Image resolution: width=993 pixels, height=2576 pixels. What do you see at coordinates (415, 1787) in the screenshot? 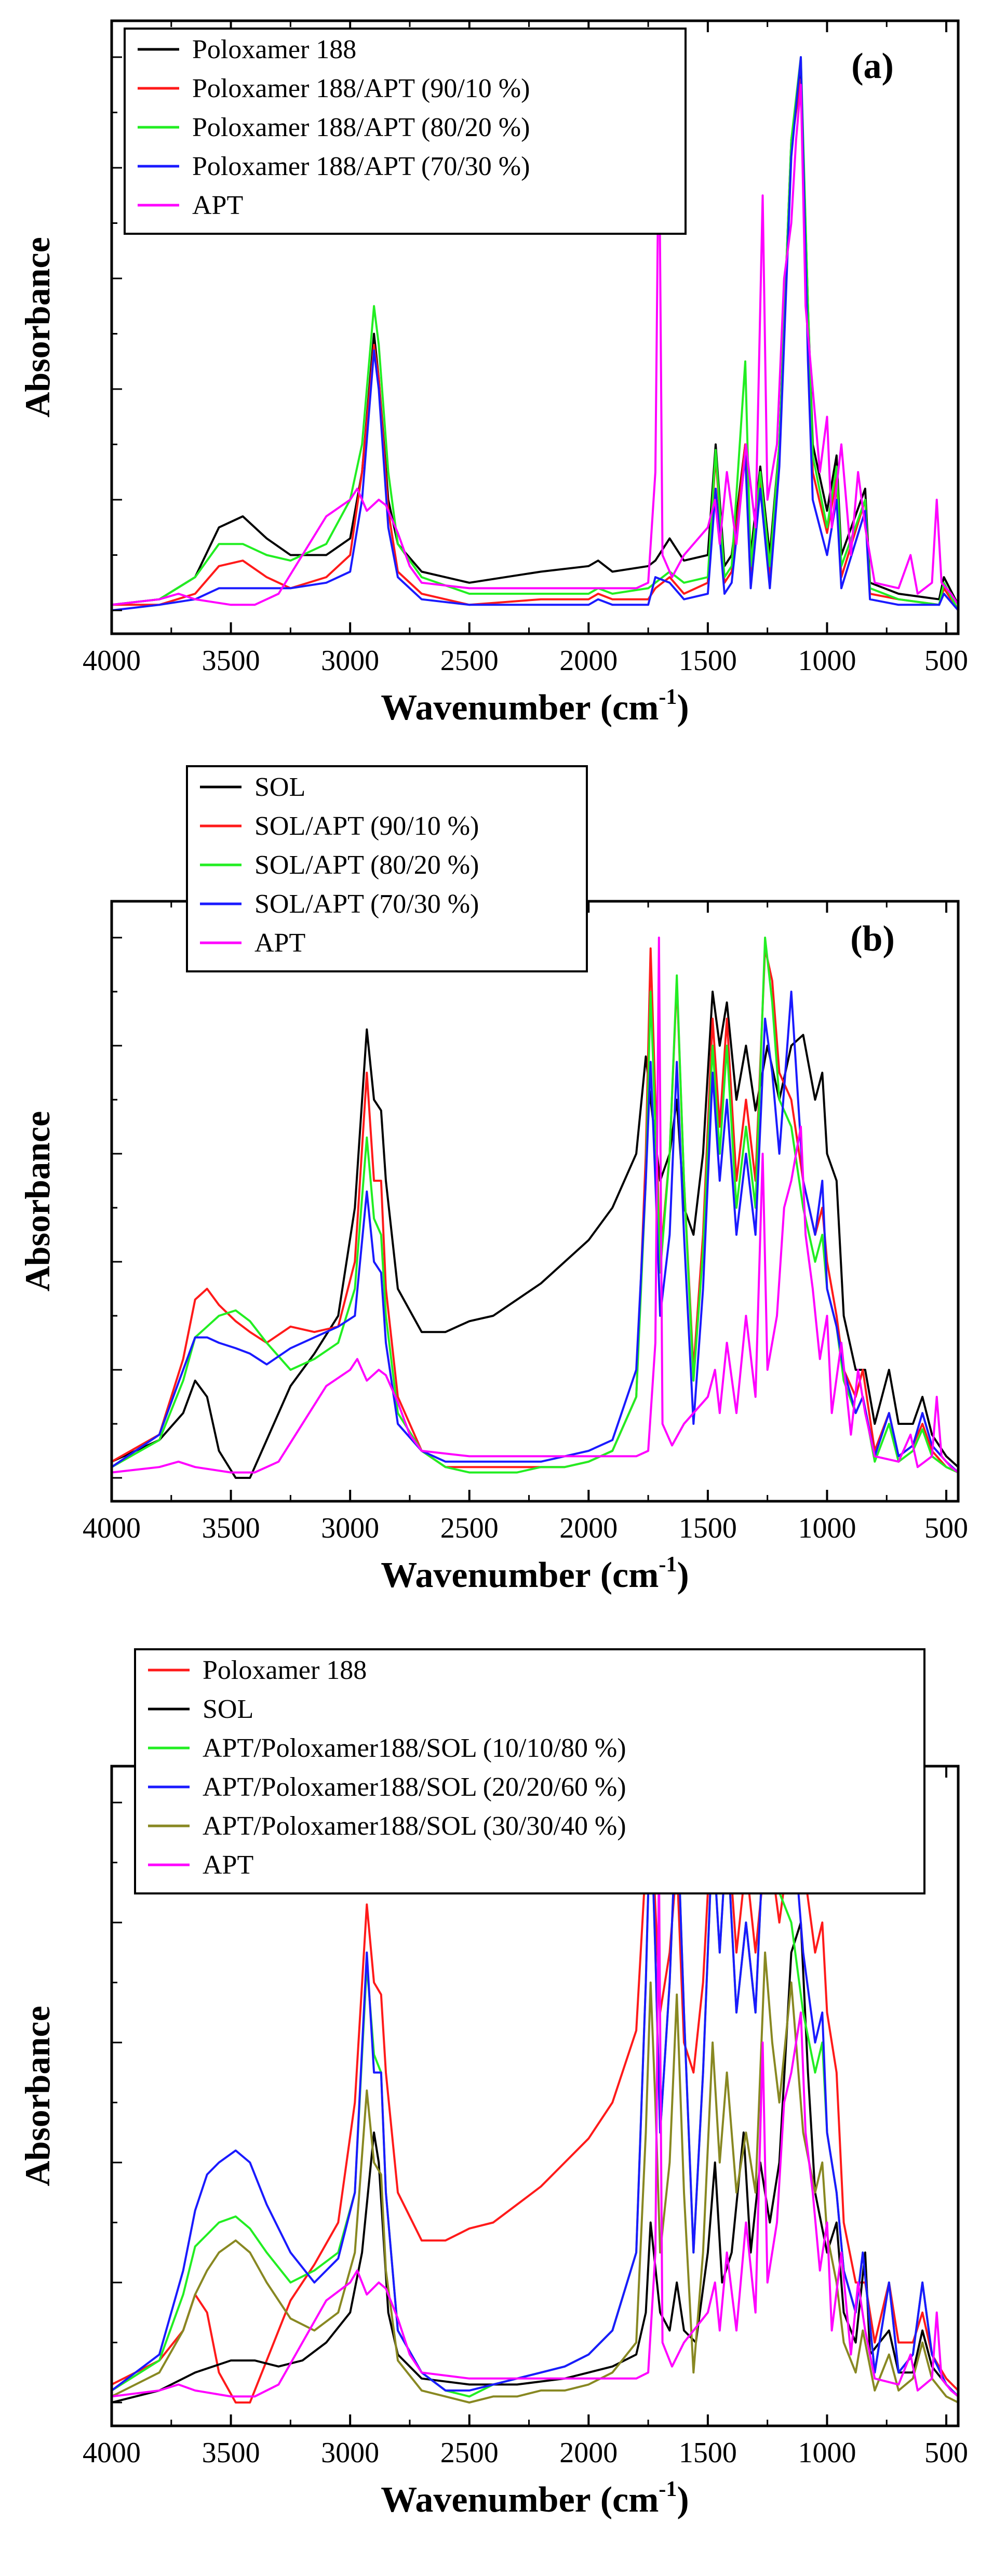
I see `legend-entry: APT/Poloxamer188/SOL (20/20/60 %)` at bounding box center [415, 1787].